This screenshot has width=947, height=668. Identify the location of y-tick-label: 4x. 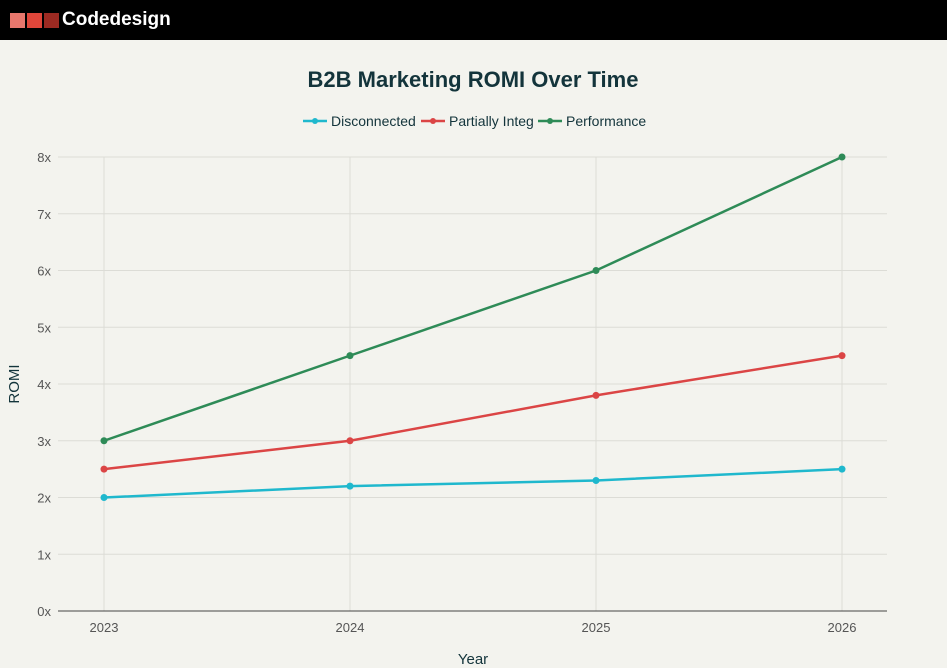
(44, 384).